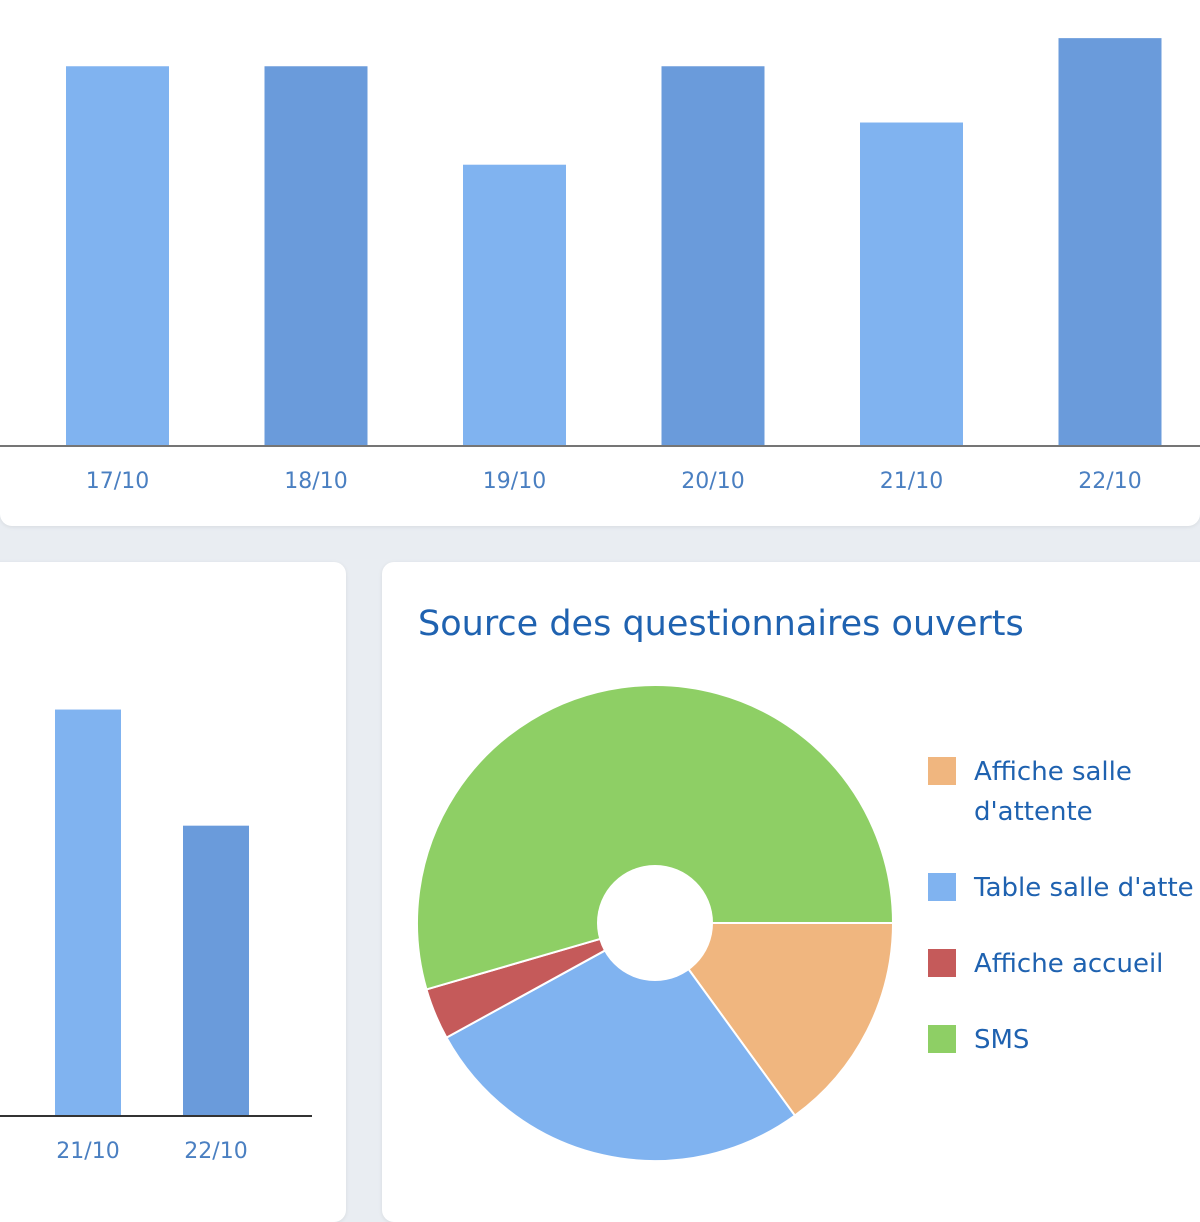 This screenshot has height=1222, width=1200. Describe the element at coordinates (156, 936) in the screenshot. I see `secondary-bar-chart: 21/10 22/10` at that location.